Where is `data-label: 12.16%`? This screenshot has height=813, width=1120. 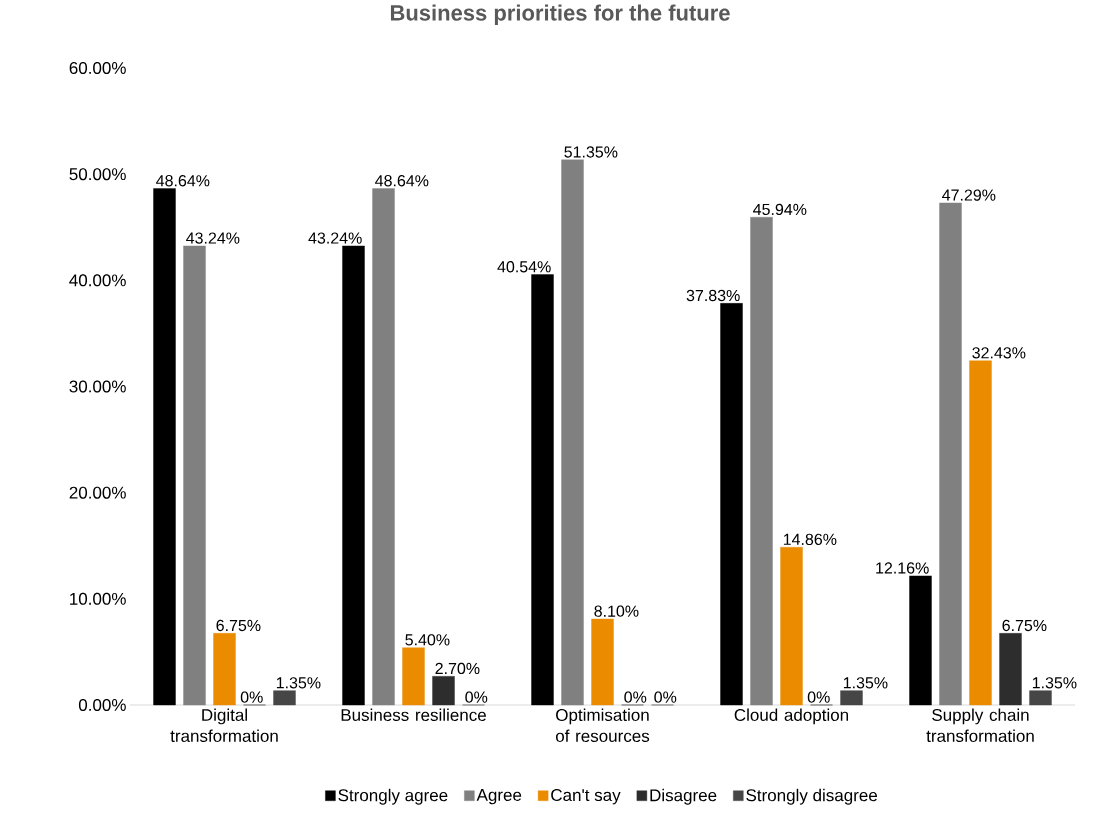
data-label: 12.16% is located at coordinates (902, 568).